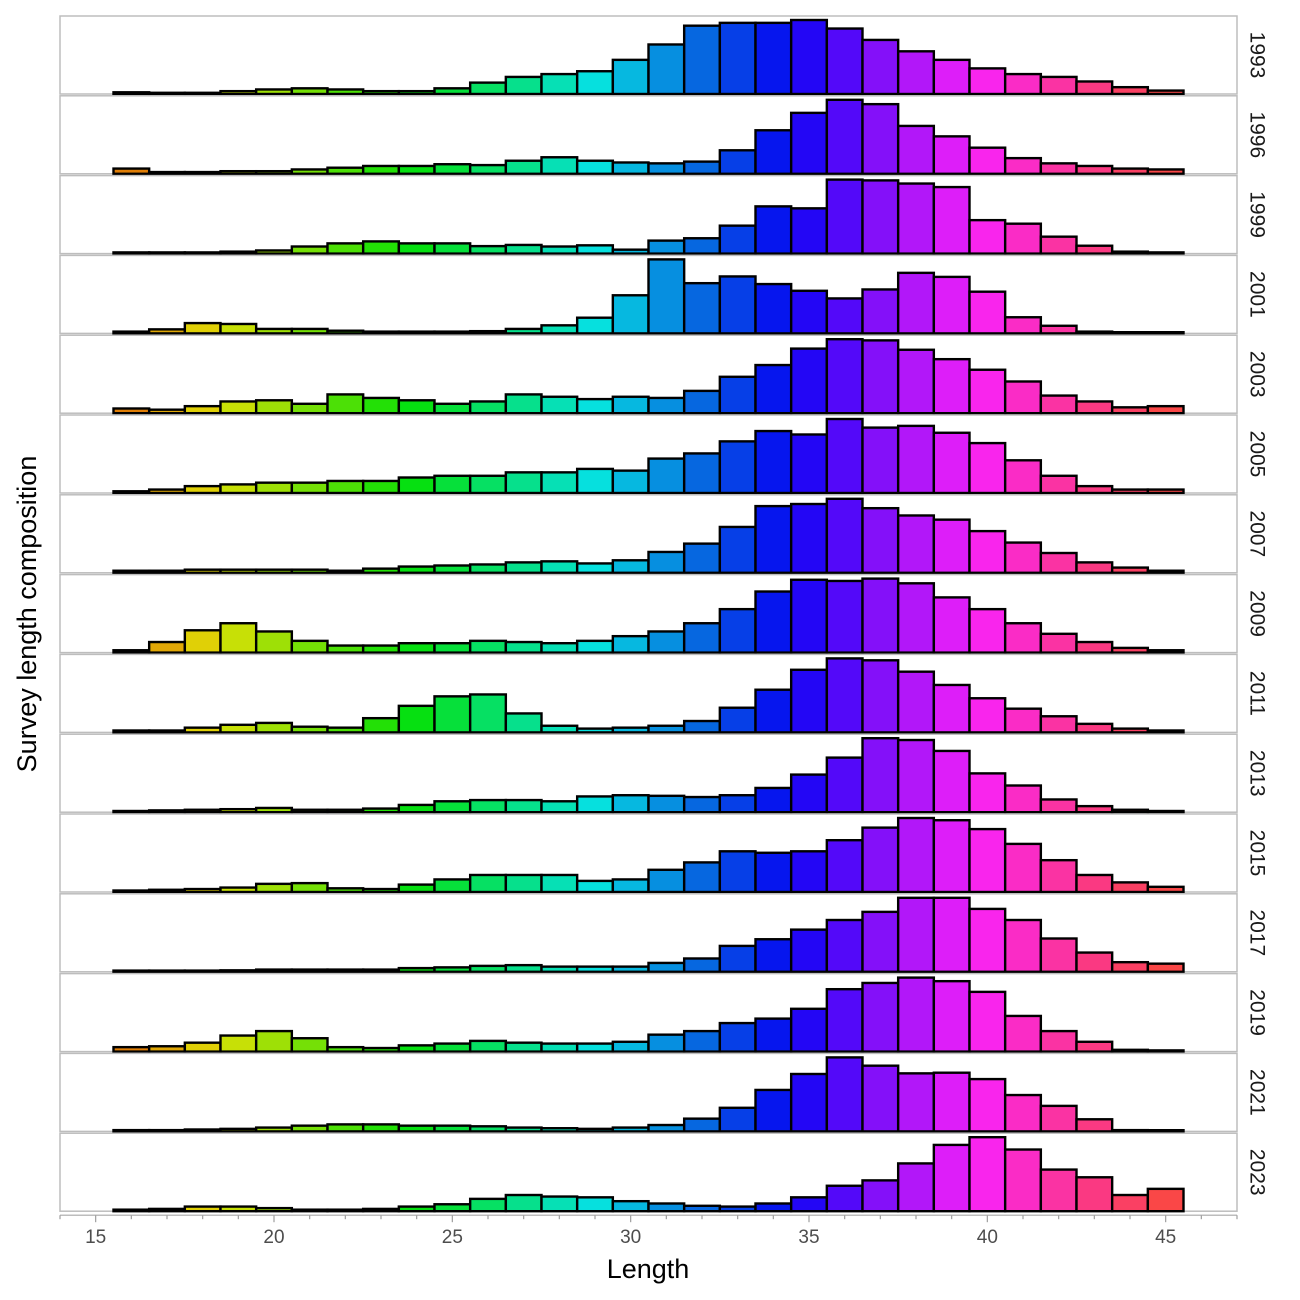 The height and width of the screenshot is (1300, 1300). What do you see at coordinates (1256, 454) in the screenshot?
I see `facet-label: 2005` at bounding box center [1256, 454].